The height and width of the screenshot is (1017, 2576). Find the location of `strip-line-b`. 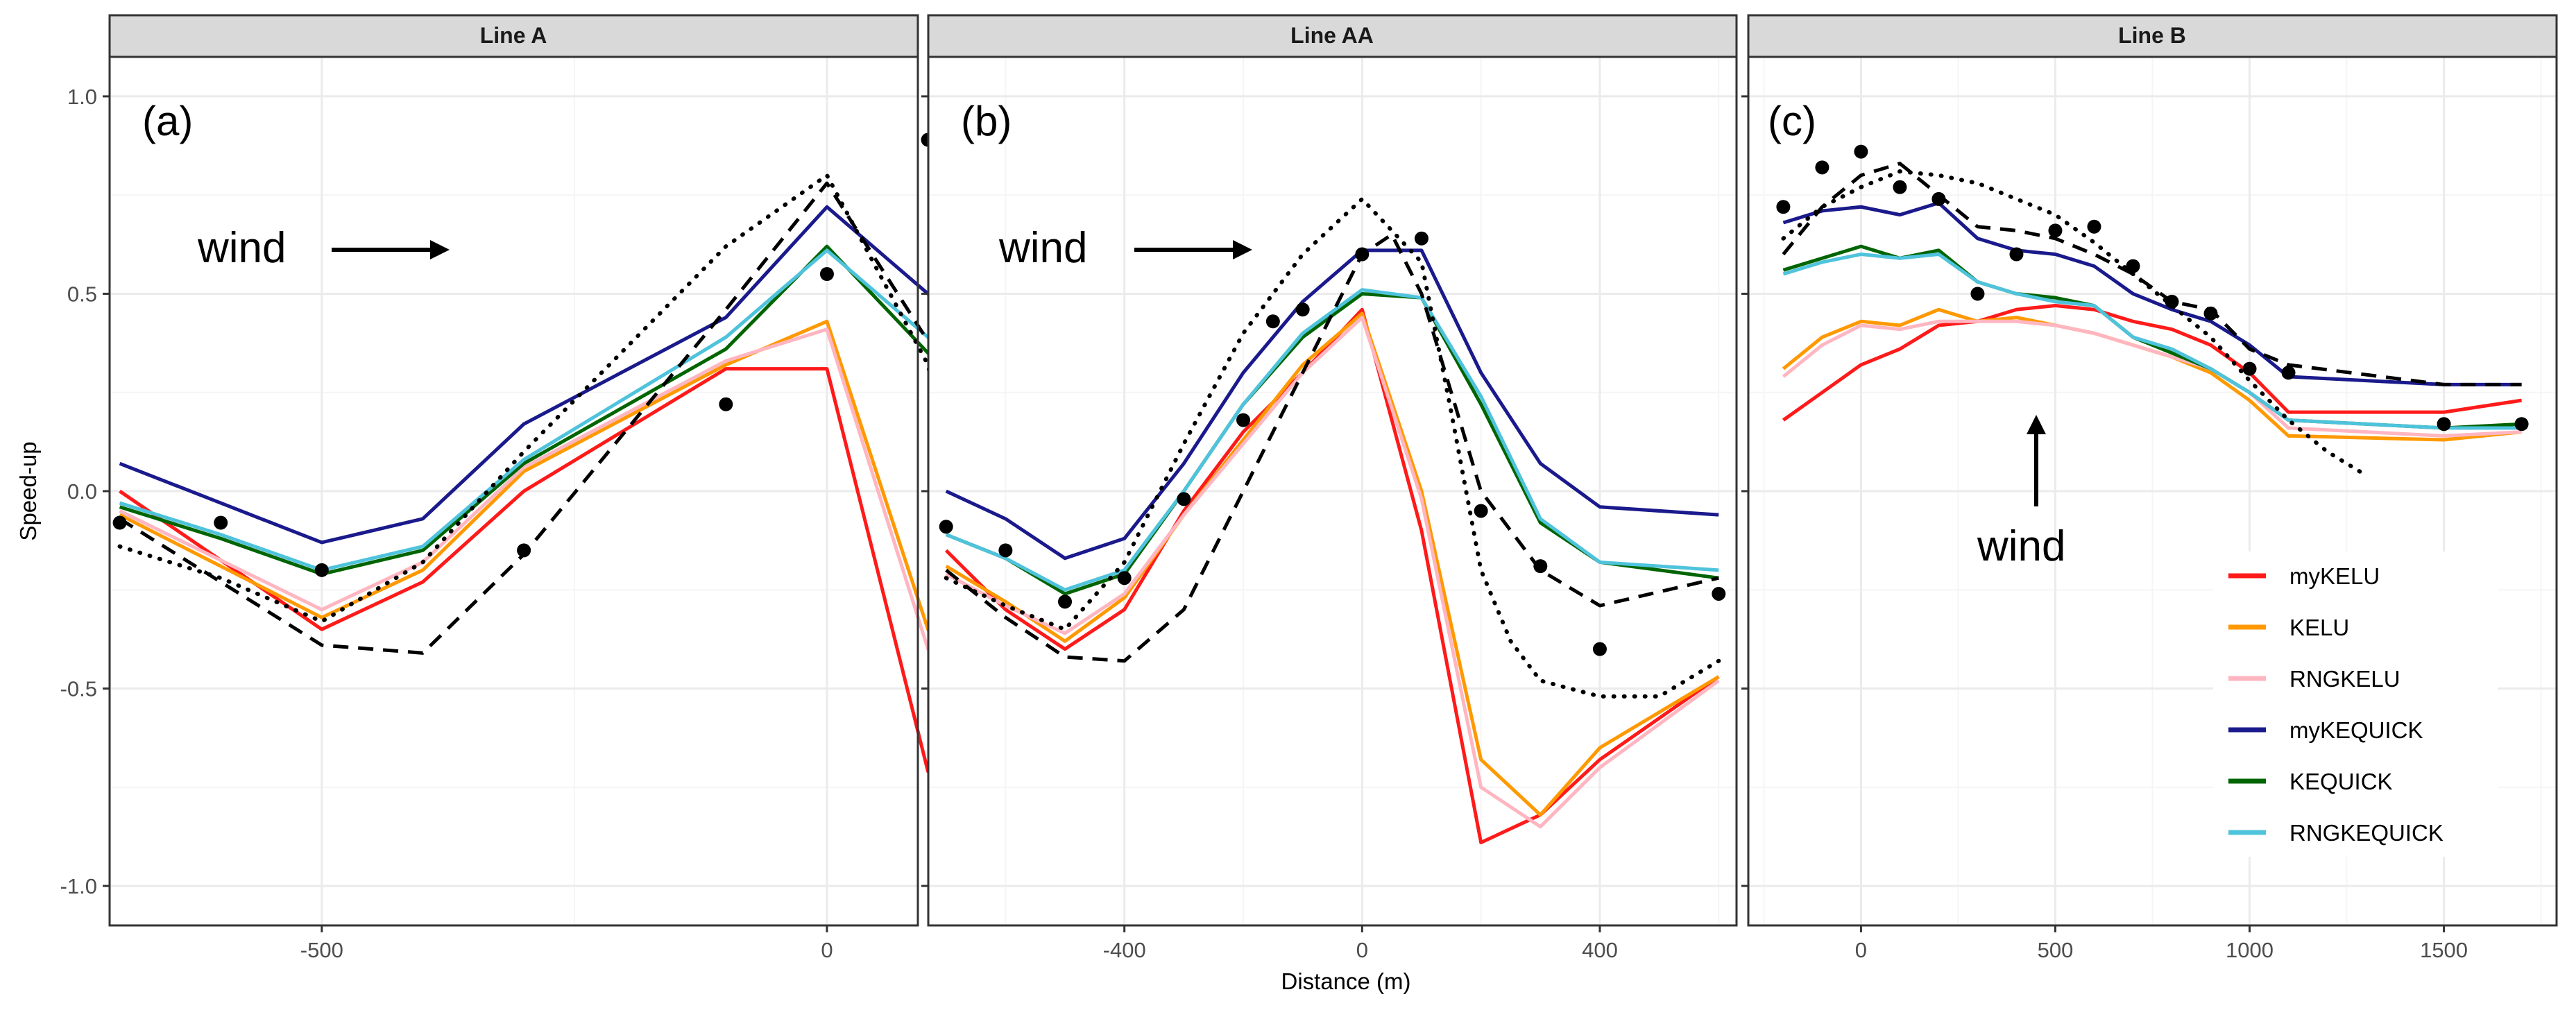

strip-line-b is located at coordinates (2152, 36).